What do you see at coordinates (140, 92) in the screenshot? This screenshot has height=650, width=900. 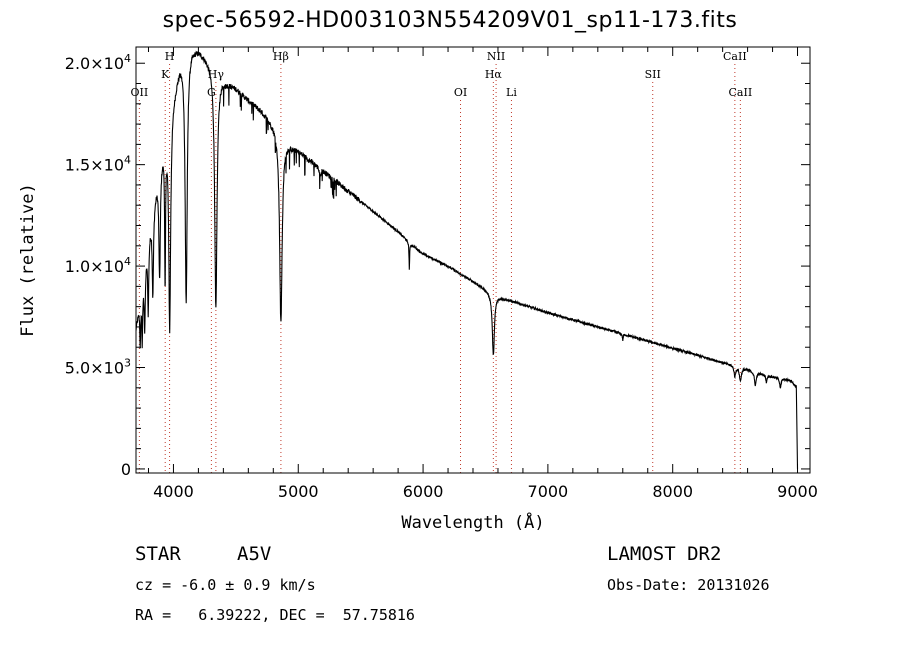 I see `line-marker-label: OII` at bounding box center [140, 92].